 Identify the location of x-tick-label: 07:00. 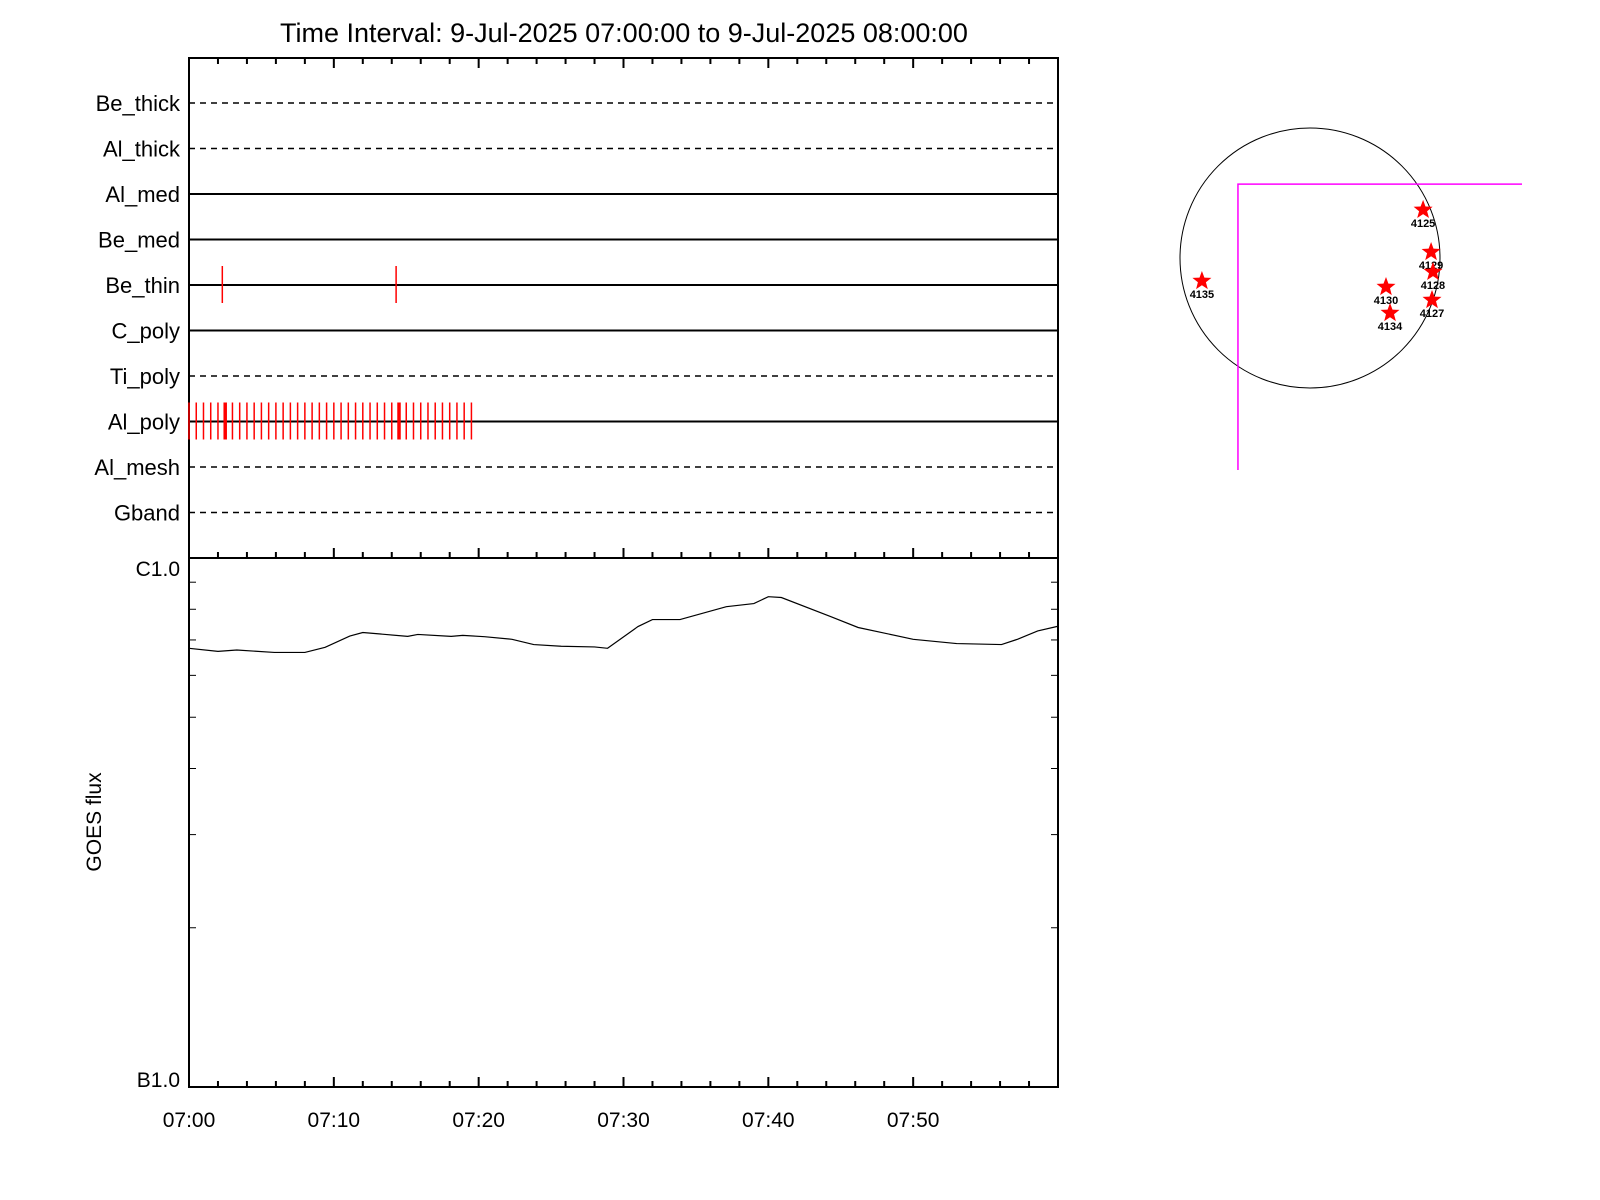
(189, 1120).